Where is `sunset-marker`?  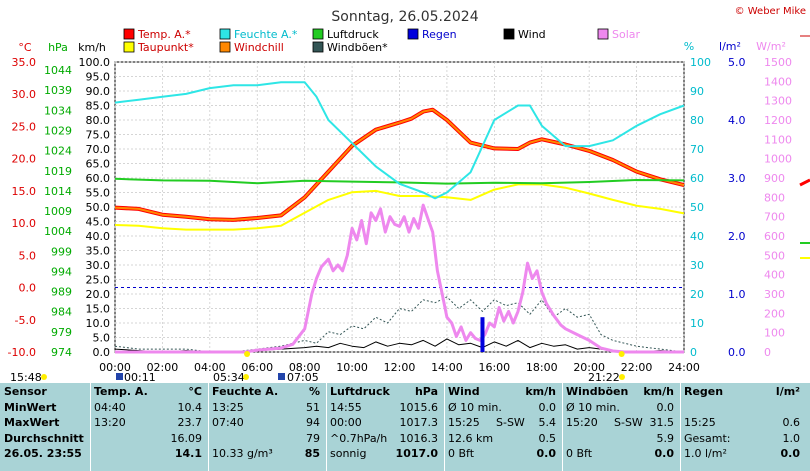 sunset-marker is located at coordinates (621, 354).